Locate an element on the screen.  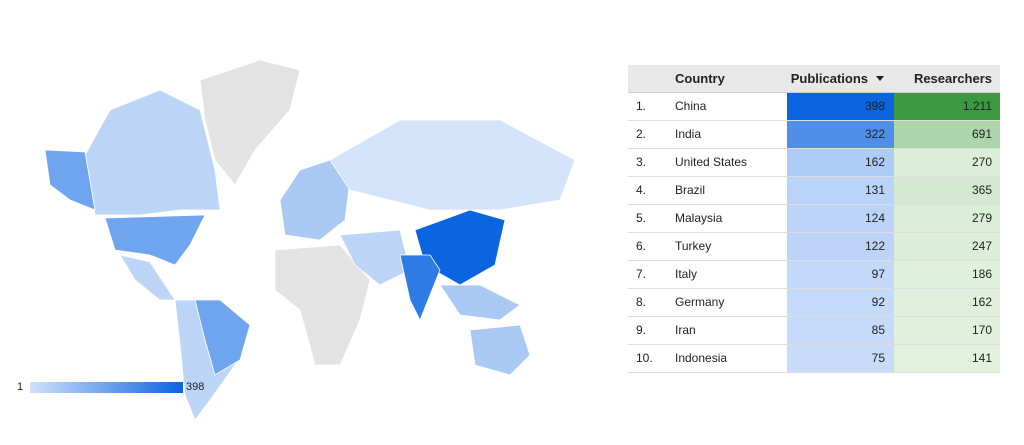
publications: 124 is located at coordinates (840, 218).